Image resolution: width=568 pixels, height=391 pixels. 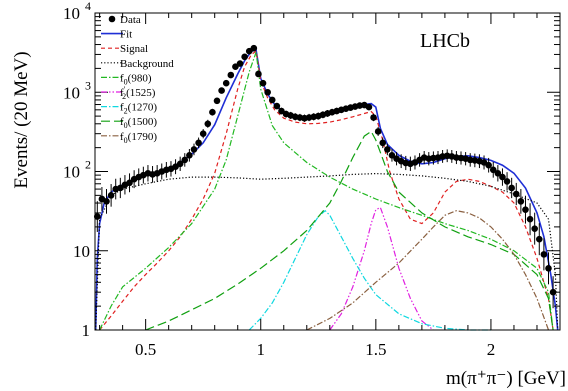 I want to click on legend-entry-f0-1790: f0(1790), so click(x=129, y=138).